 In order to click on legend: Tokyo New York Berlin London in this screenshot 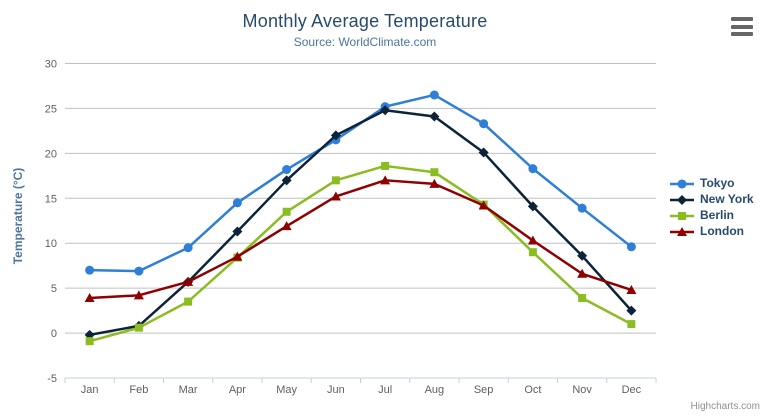, I will do `click(711, 207)`.